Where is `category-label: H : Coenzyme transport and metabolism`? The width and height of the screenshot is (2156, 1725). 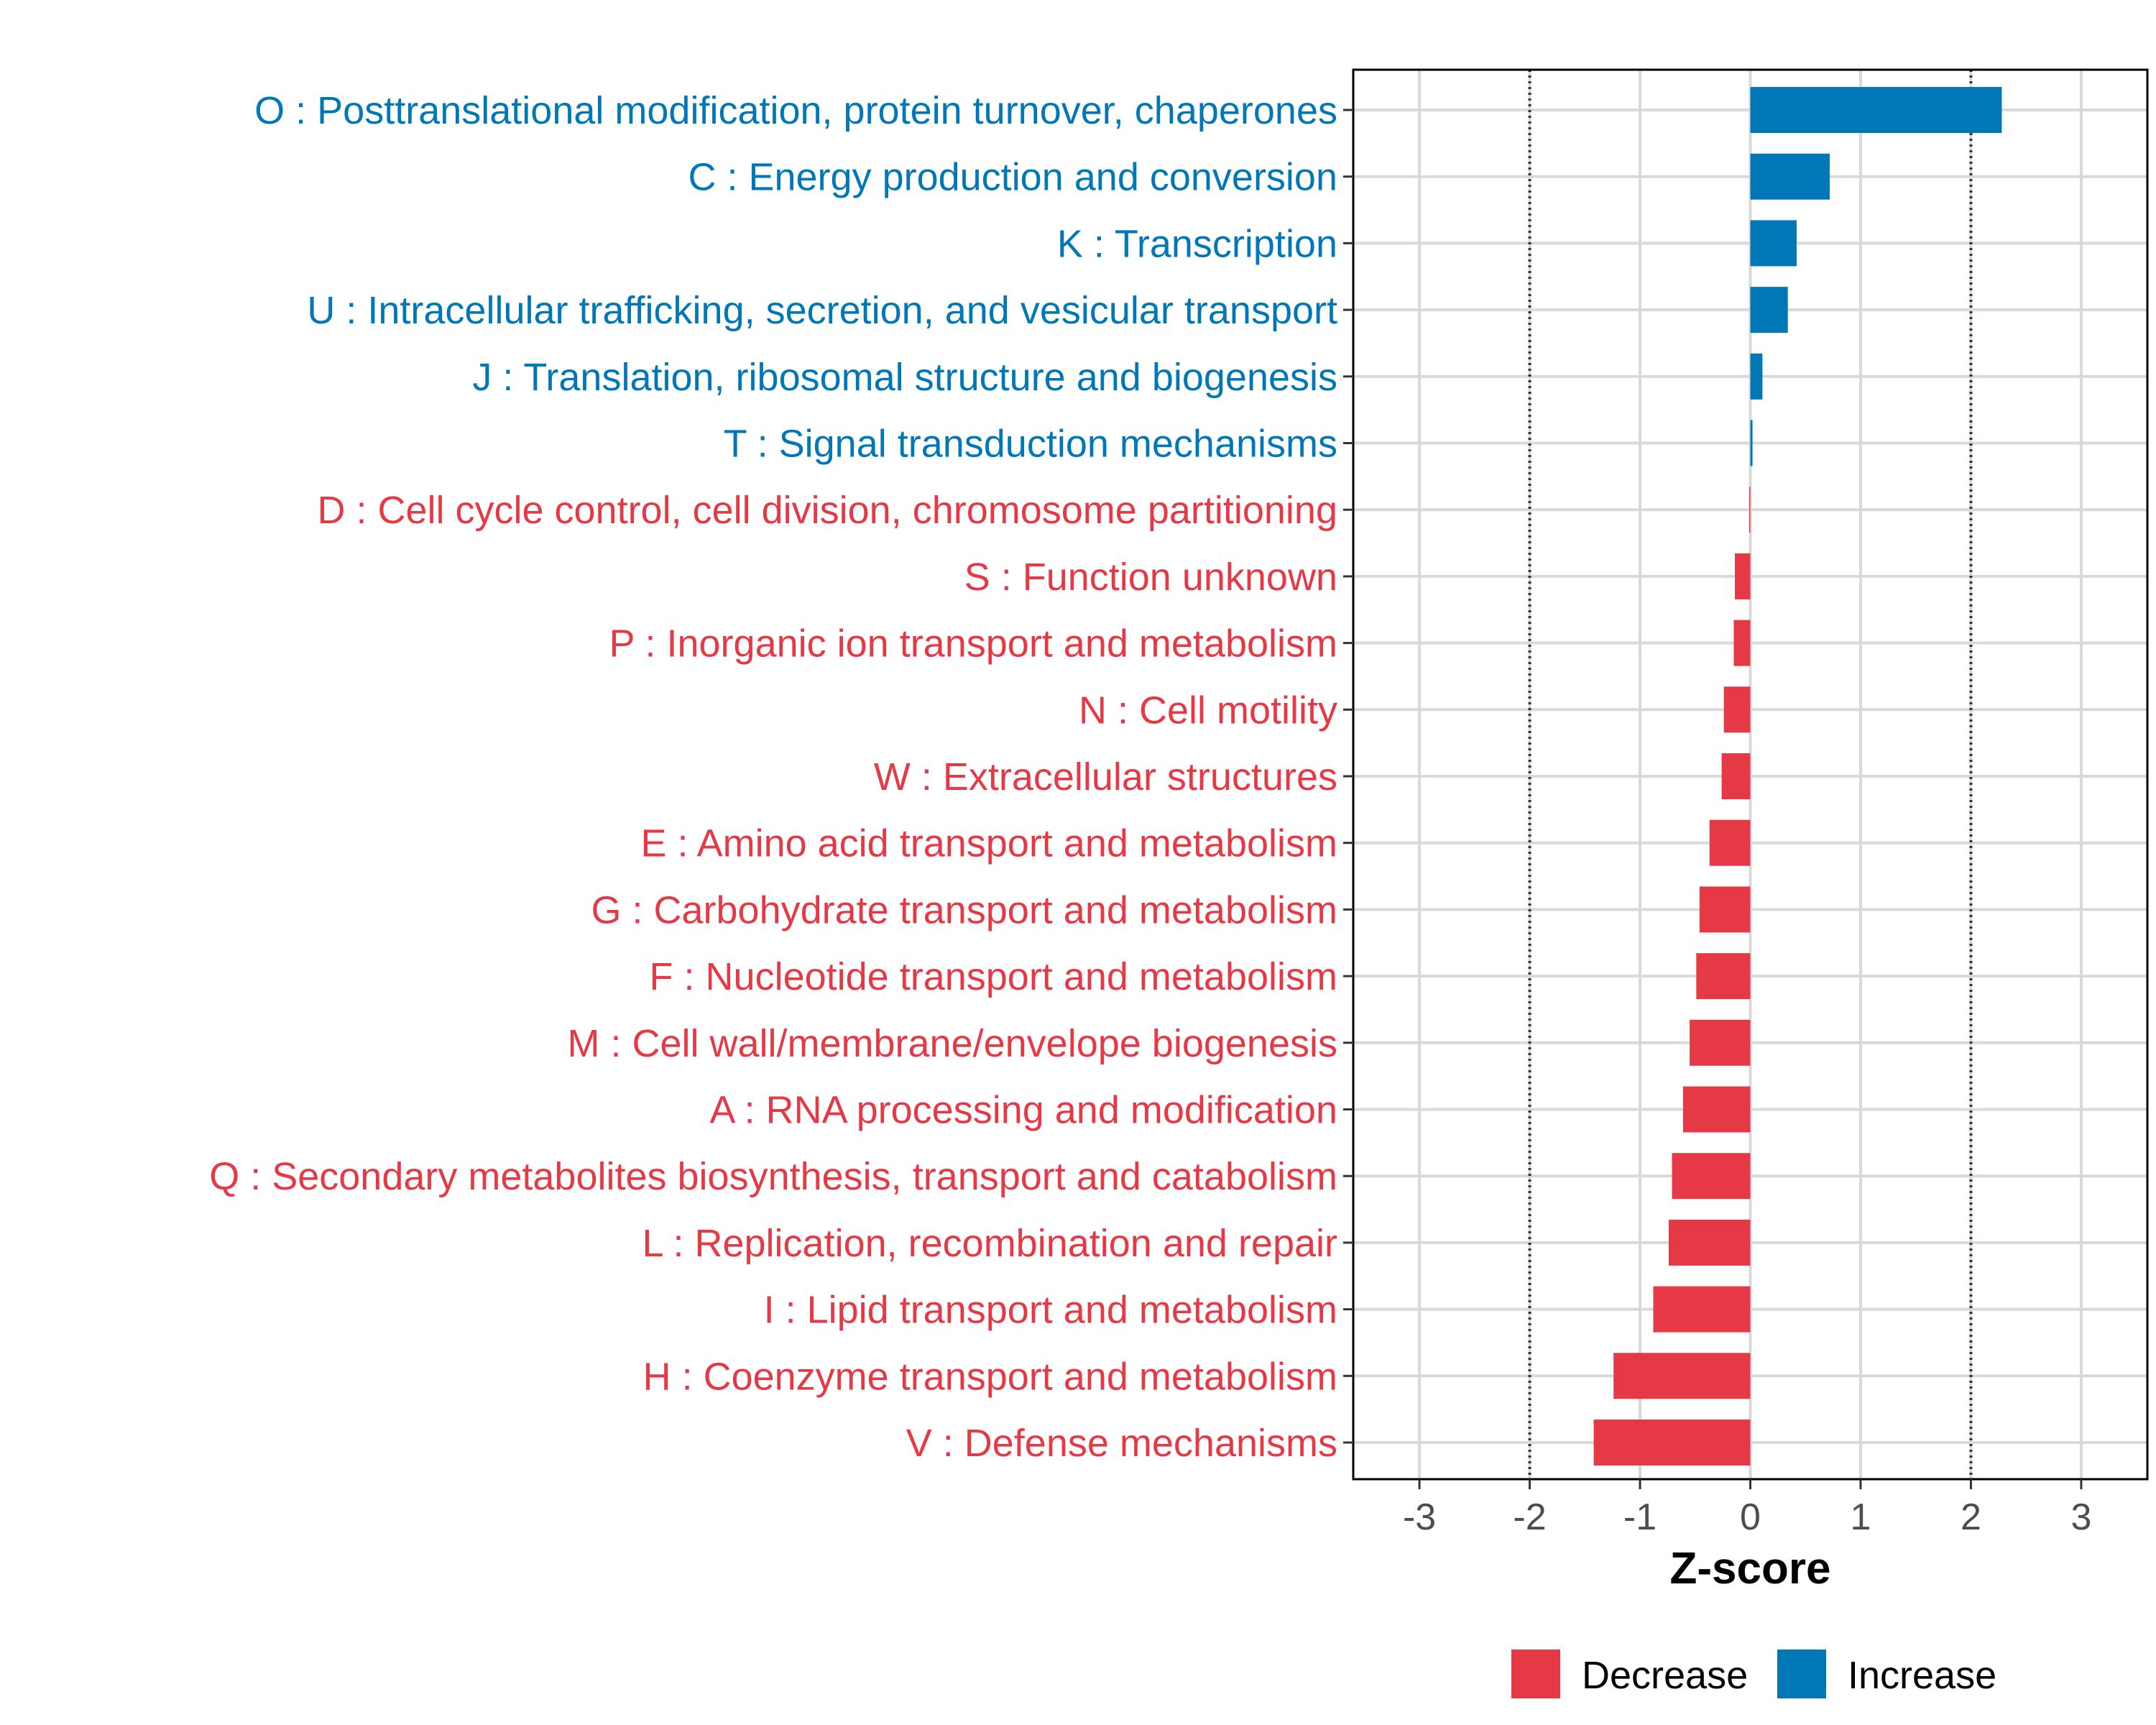
category-label: H : Coenzyme transport and metabolism is located at coordinates (990, 1376).